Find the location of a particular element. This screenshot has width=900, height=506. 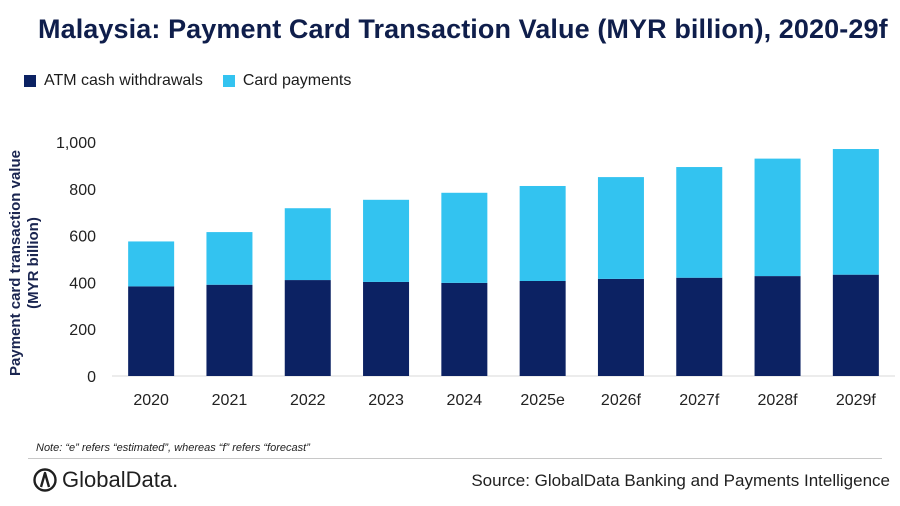

x-tick-label: 2025e is located at coordinates (542, 400).